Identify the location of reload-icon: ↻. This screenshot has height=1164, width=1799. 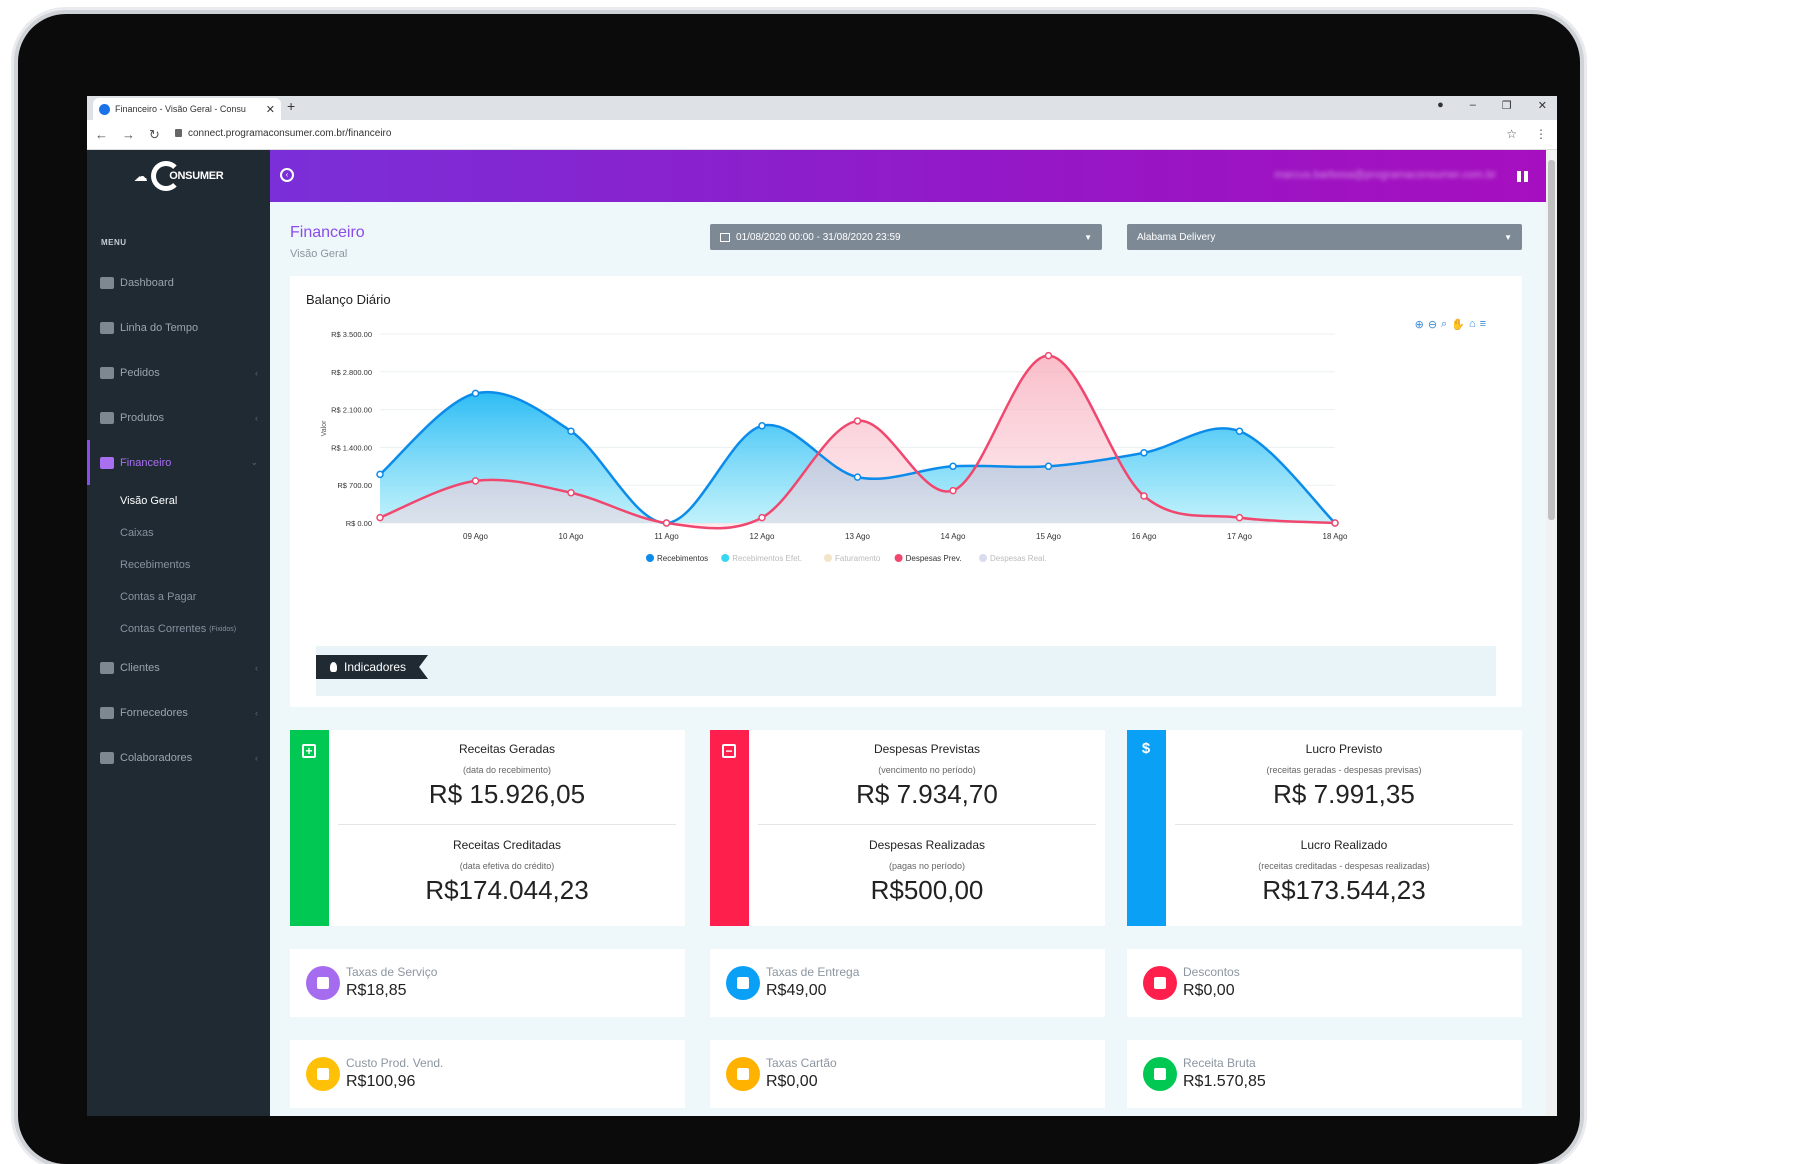
(154, 134).